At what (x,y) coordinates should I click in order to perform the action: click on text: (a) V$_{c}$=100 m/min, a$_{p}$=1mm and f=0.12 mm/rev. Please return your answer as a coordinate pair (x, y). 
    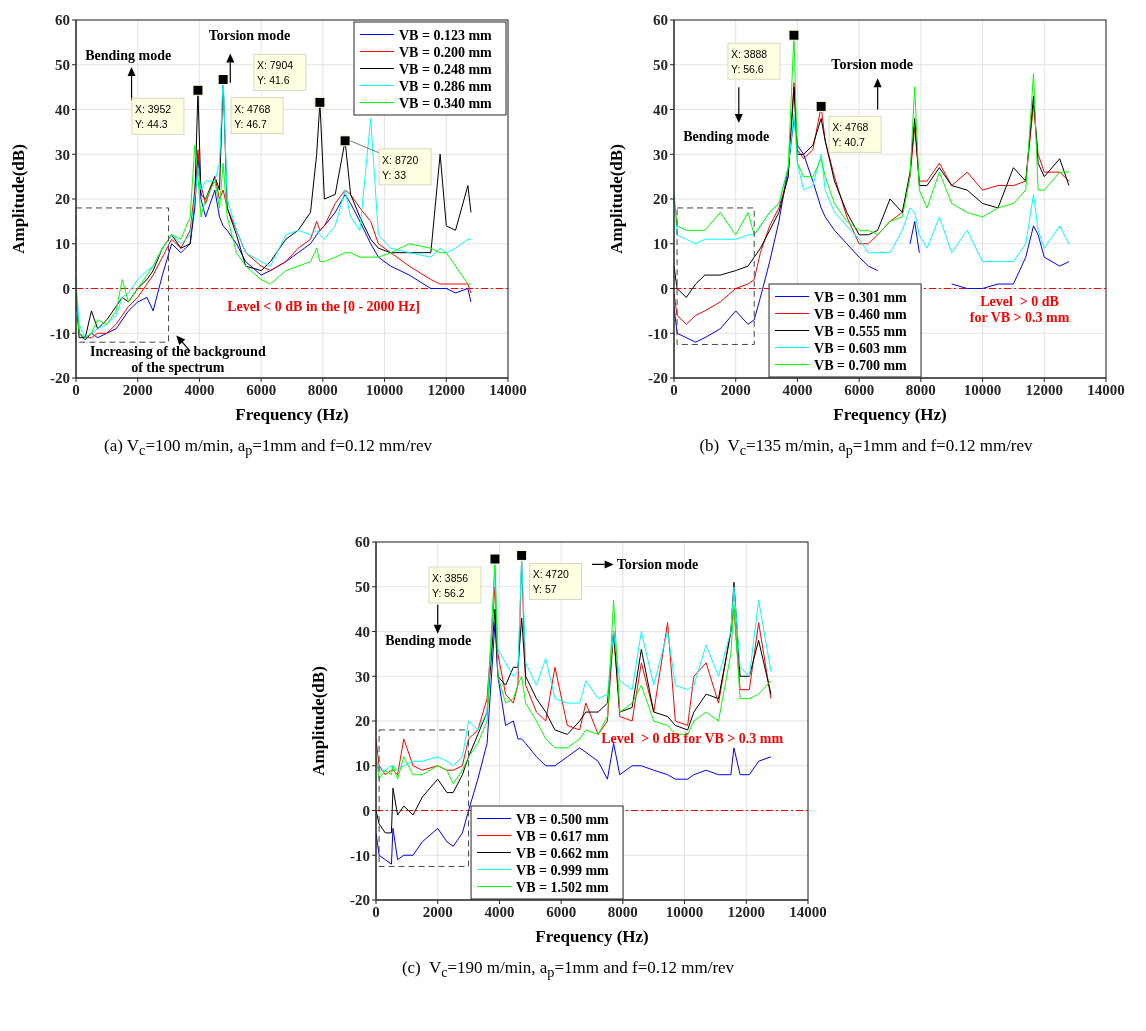
    Looking at the image, I should click on (268, 448).